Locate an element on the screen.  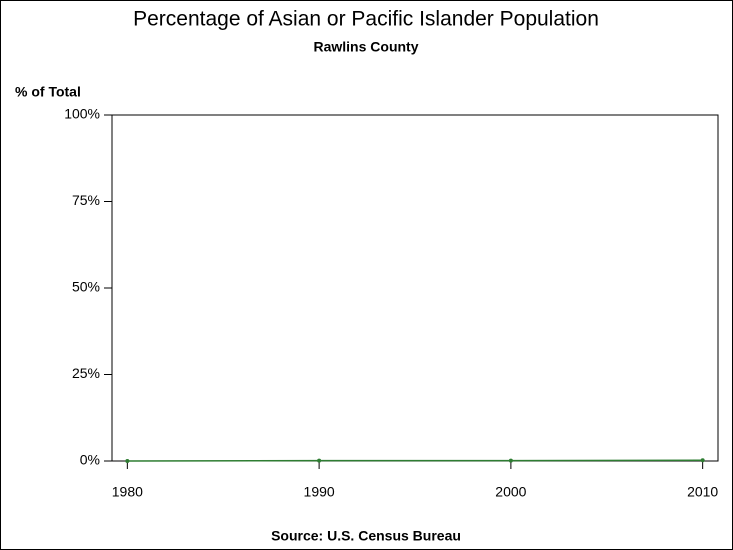
y-axis-label: % of Total is located at coordinates (48, 92).